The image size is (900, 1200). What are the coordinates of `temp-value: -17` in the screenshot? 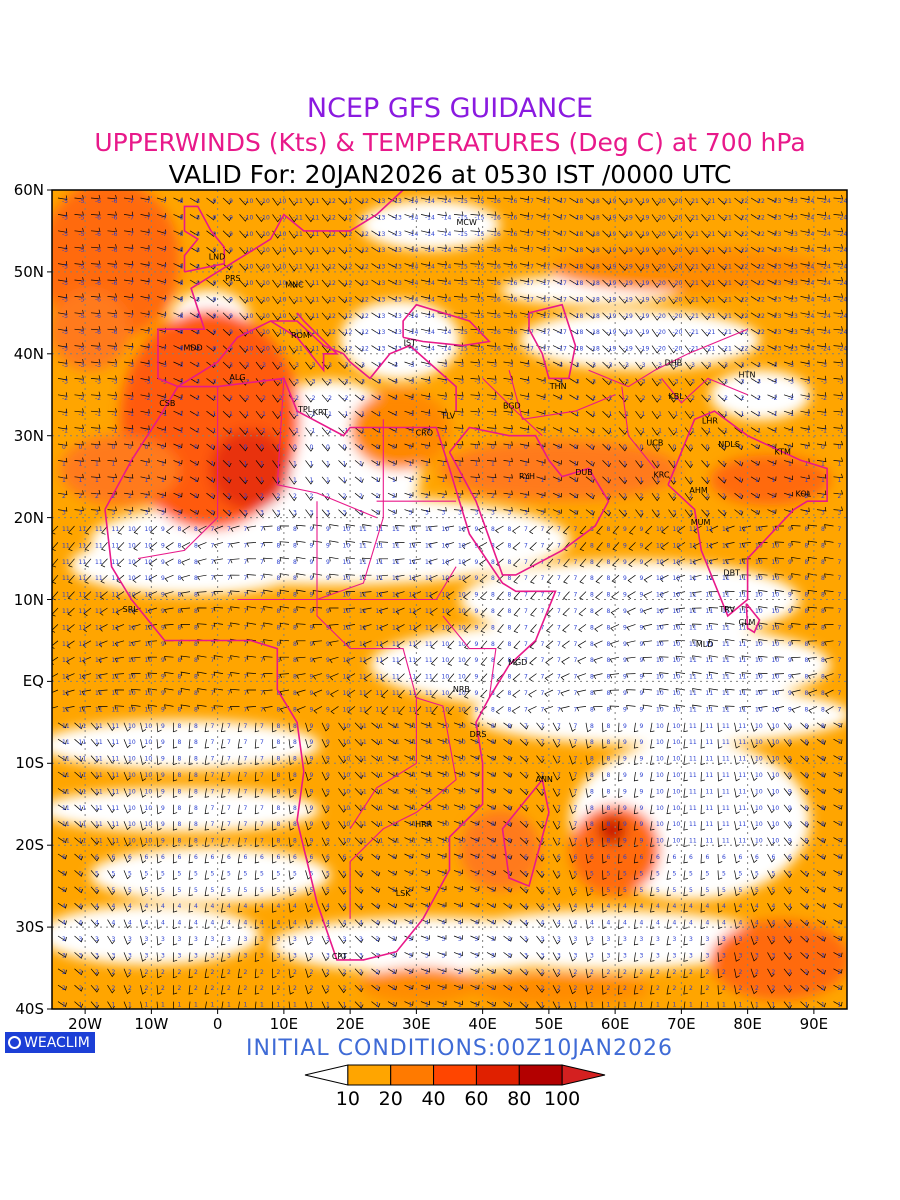 It's located at (529, 283).